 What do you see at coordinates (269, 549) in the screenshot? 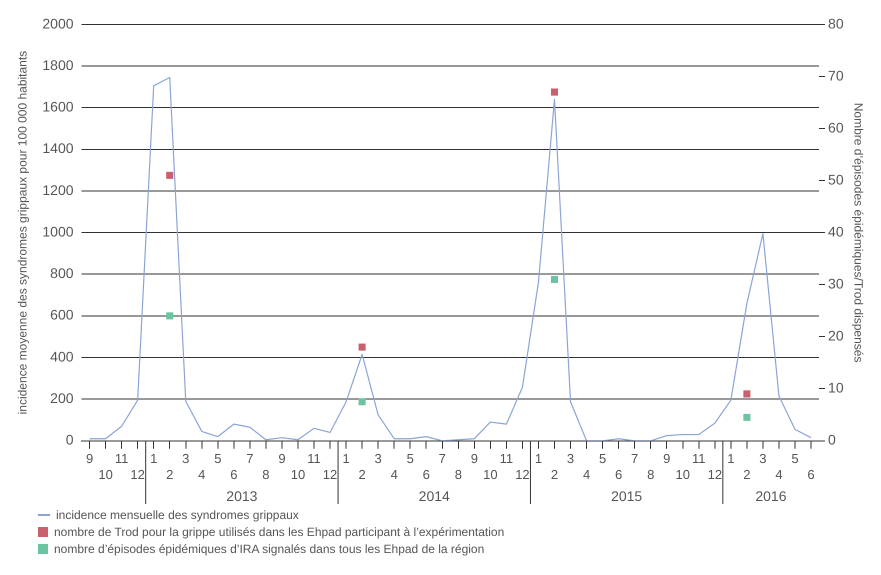
I see `legend-label: nombre d’épisodes épidémiques d’IRA signalés dans tous les Ehpad de la région` at bounding box center [269, 549].